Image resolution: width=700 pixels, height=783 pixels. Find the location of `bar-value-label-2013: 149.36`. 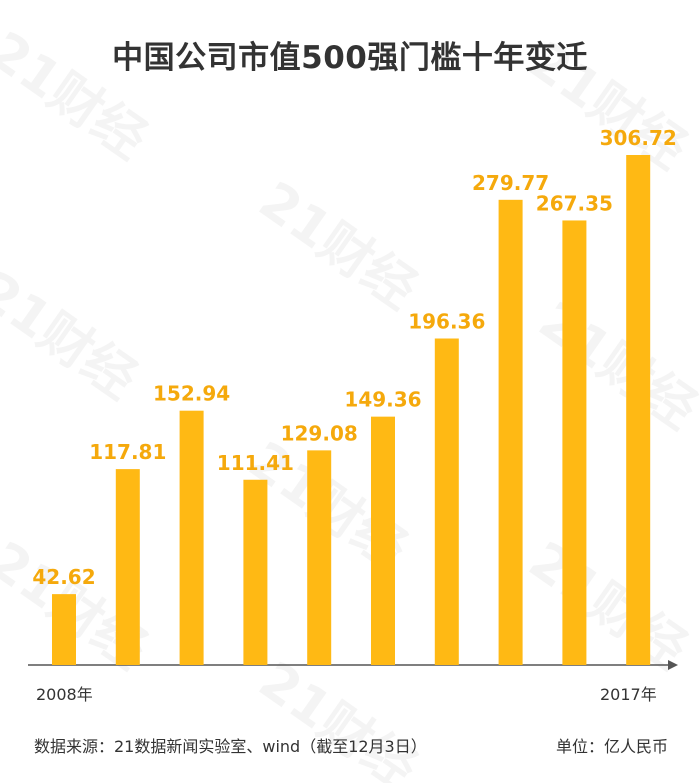

bar-value-label-2013: 149.36 is located at coordinates (382, 400).